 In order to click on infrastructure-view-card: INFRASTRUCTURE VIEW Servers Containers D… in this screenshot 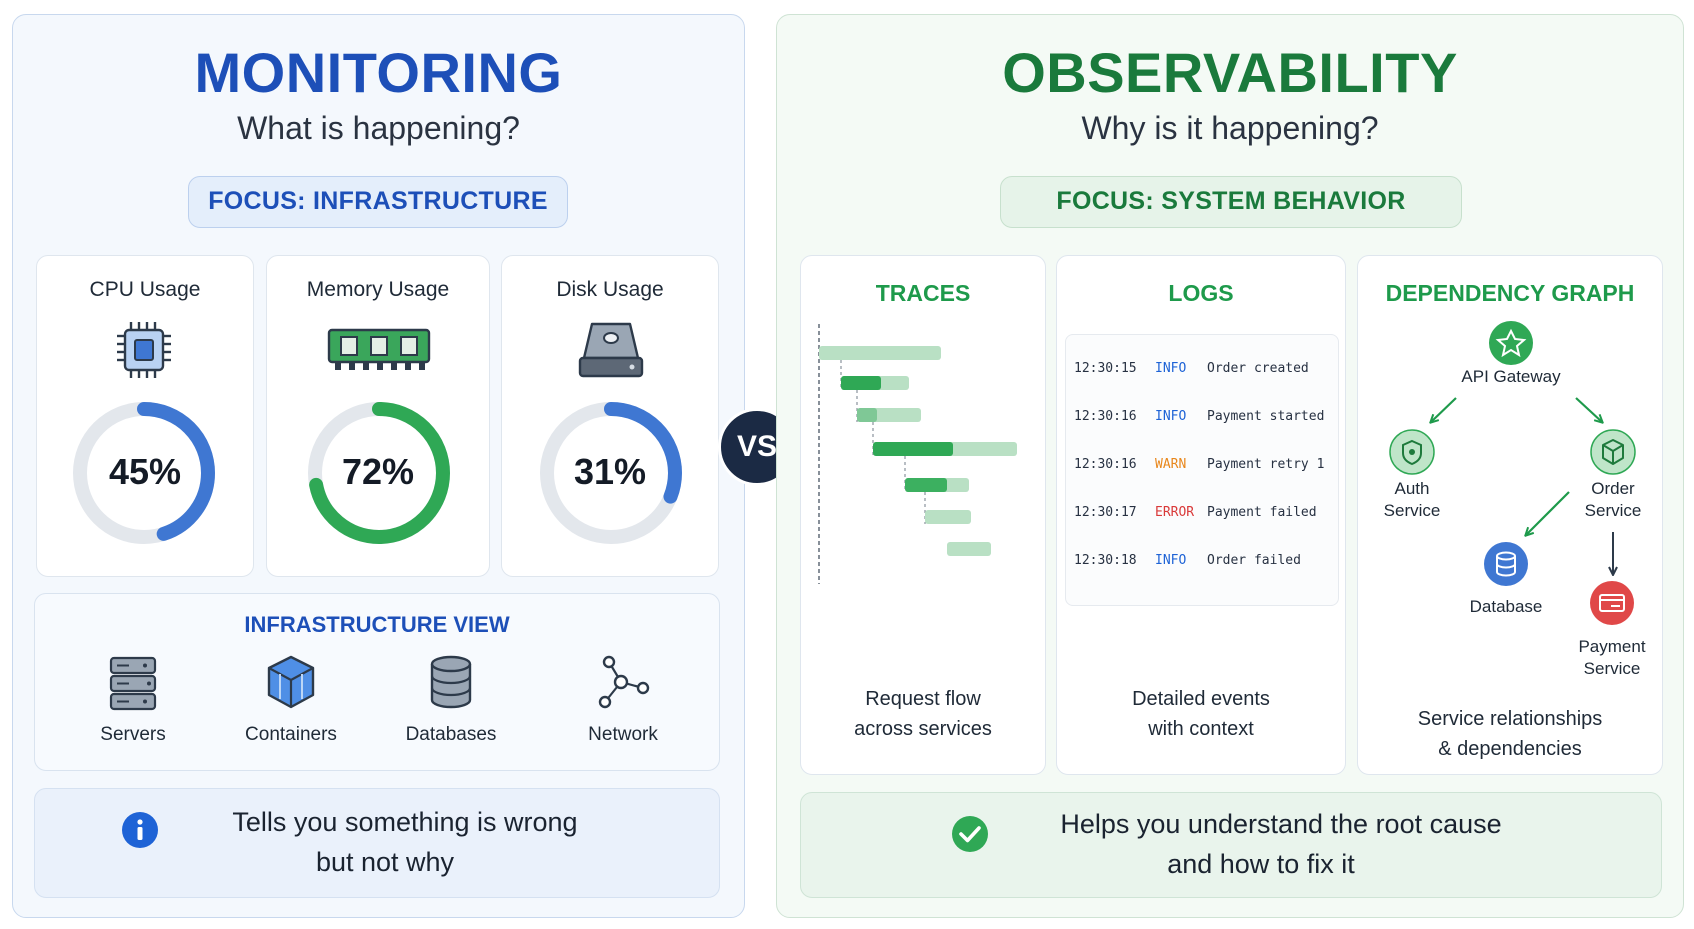, I will do `click(377, 682)`.